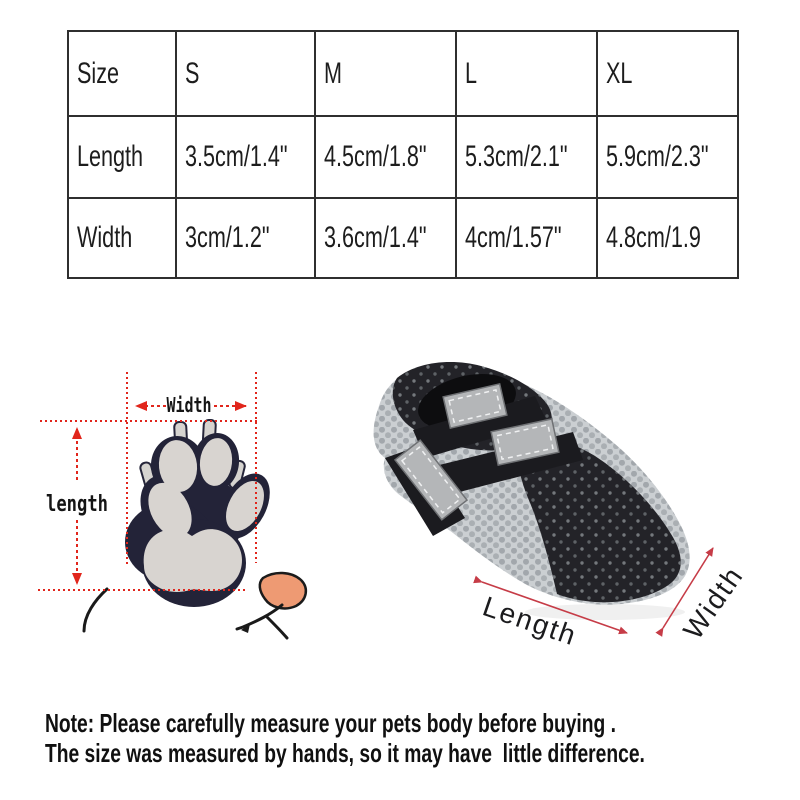 The width and height of the screenshot is (800, 800). I want to click on cell-value: 5.3cm/2.1", so click(516, 156).